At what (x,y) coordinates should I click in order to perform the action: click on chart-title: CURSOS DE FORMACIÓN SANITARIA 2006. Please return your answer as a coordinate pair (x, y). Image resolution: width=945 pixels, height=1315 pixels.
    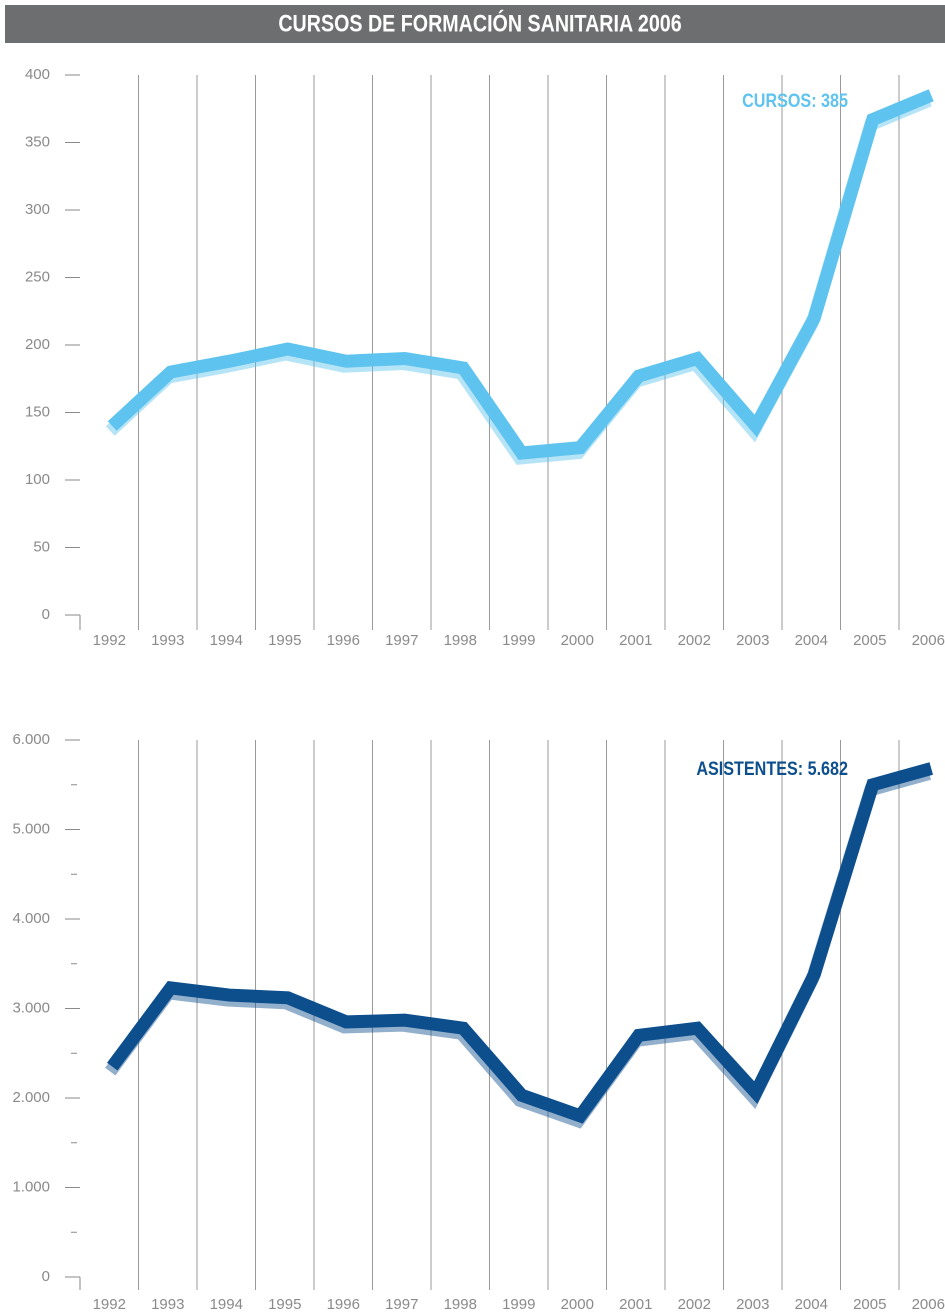
    Looking at the image, I should click on (479, 22).